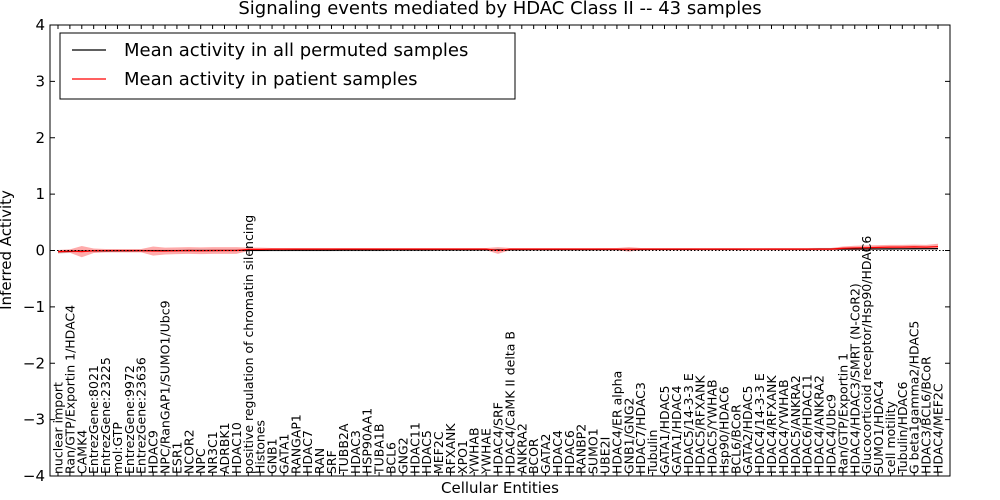 The image size is (1000, 500). What do you see at coordinates (688, 423) in the screenshot?
I see `x-tick-label: HDAC5/14-3-3 E` at bounding box center [688, 423].